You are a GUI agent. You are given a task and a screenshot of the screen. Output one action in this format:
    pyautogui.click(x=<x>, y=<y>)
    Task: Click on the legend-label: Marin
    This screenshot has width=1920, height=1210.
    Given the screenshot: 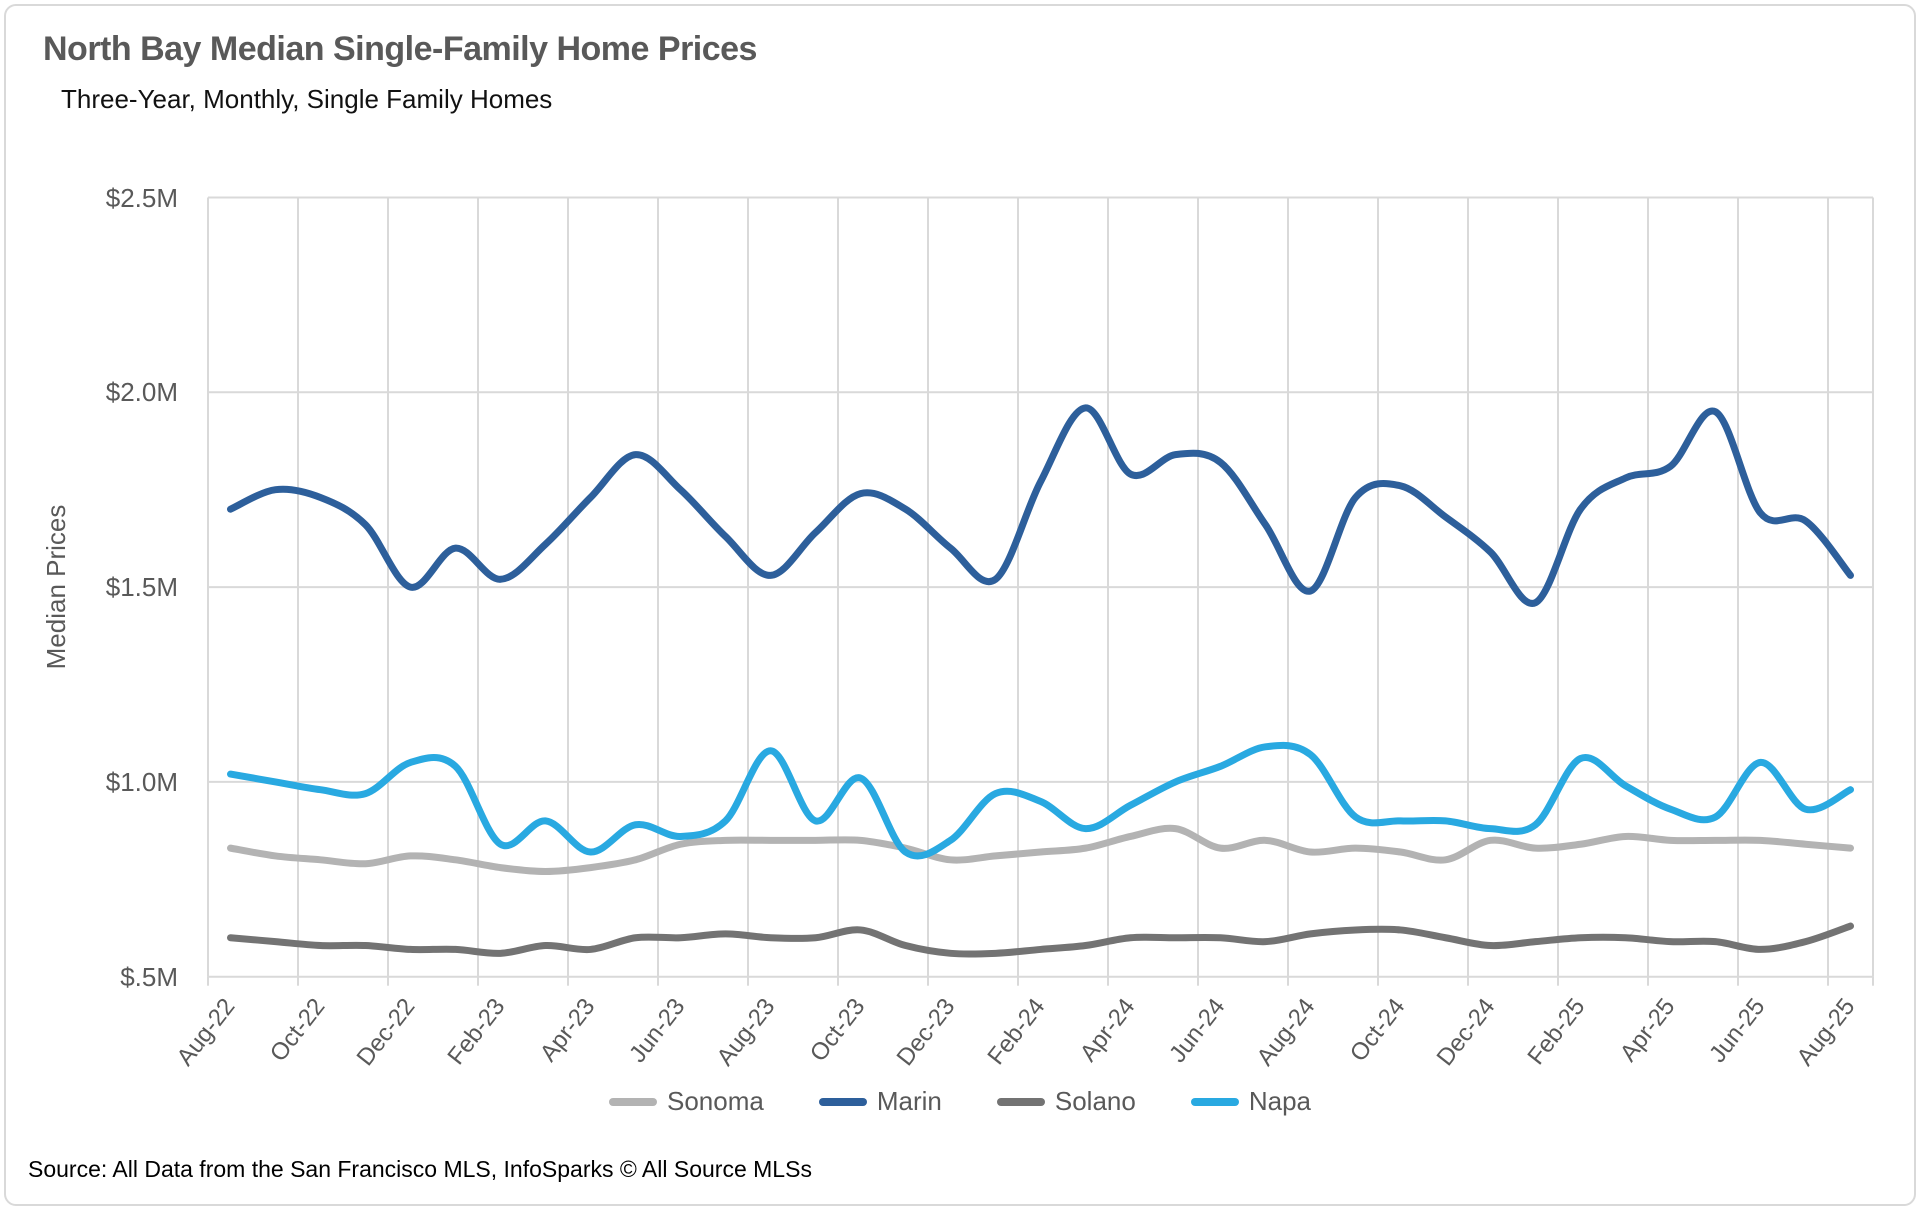 What is the action you would take?
    pyautogui.click(x=909, y=1101)
    